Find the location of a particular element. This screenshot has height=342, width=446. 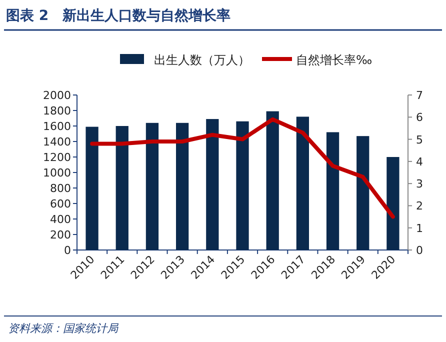

y-tick-label: 600 is located at coordinates (60, 204).